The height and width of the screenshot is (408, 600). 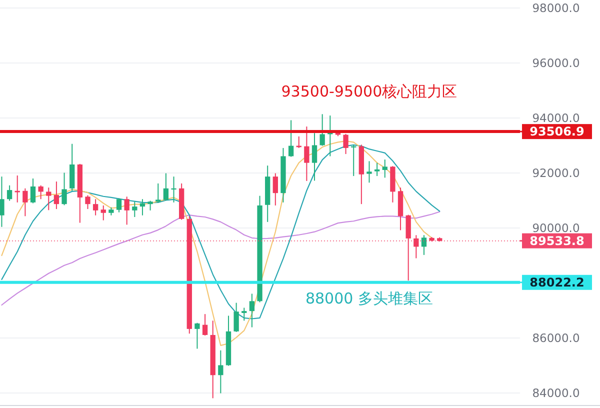 What do you see at coordinates (556, 173) in the screenshot?
I see `y-tick-label: 92000.0` at bounding box center [556, 173].